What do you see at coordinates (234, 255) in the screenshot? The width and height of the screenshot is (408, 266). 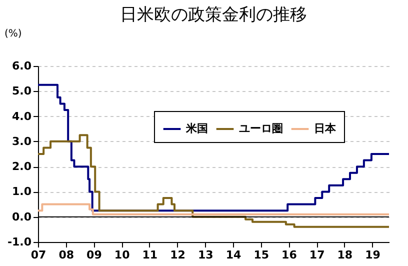 I see `x-tick-label: 14` at bounding box center [234, 255].